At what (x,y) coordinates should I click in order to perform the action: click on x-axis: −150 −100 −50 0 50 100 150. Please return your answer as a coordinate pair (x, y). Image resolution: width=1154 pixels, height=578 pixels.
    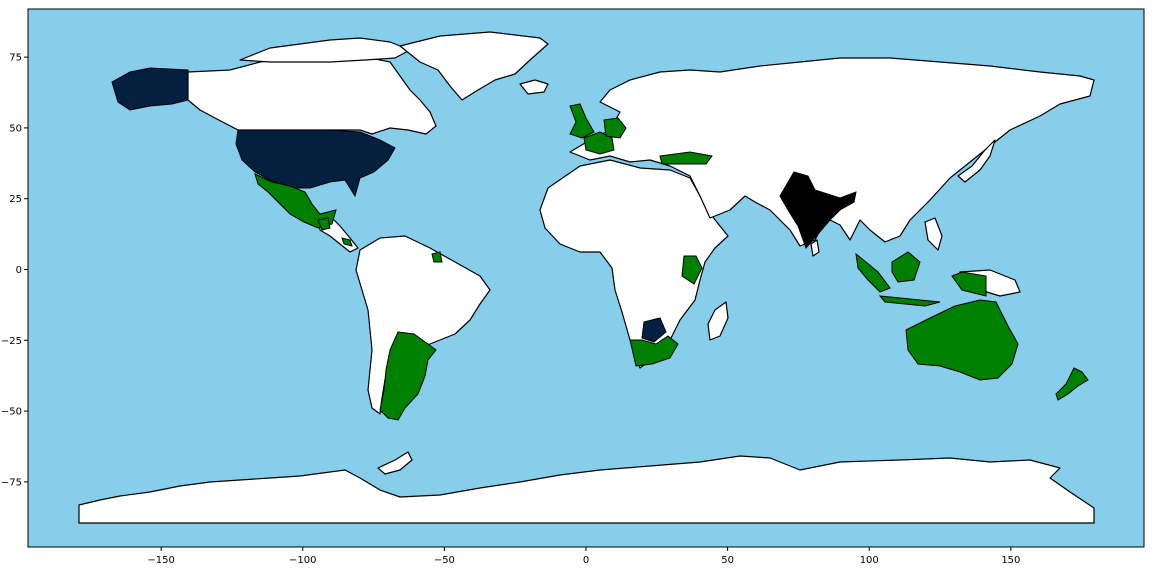
    Looking at the image, I should click on (583, 556).